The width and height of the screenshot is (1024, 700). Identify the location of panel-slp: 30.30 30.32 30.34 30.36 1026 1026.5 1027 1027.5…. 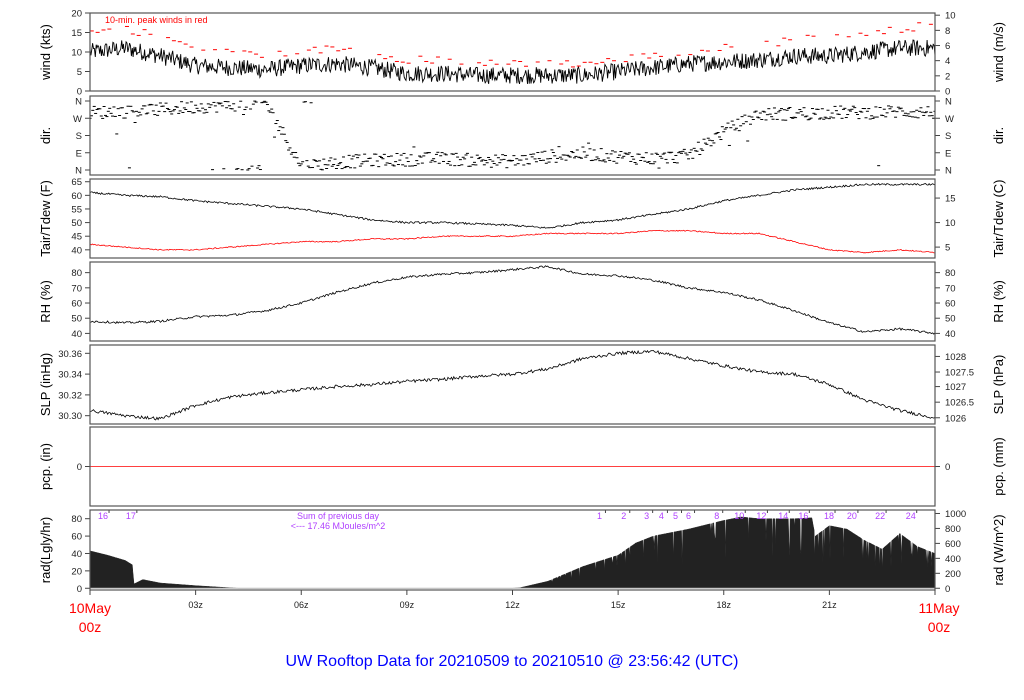
(522, 384).